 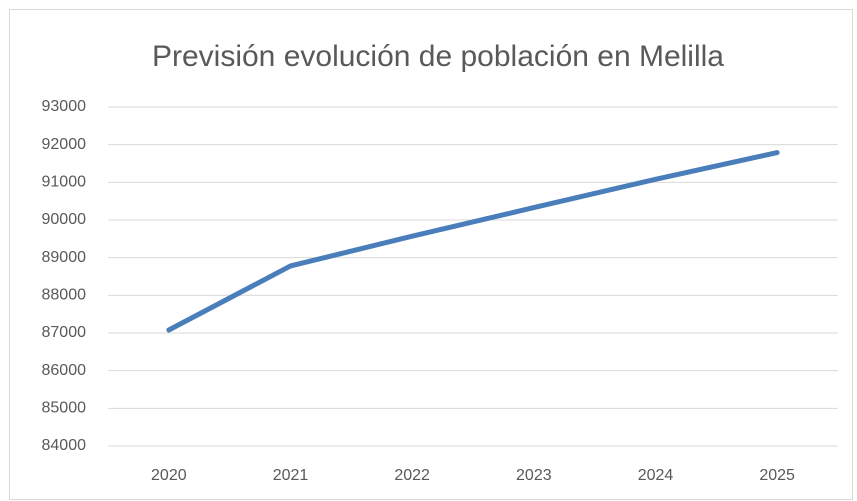 What do you see at coordinates (64, 370) in the screenshot?
I see `y-tick-label: 86000` at bounding box center [64, 370].